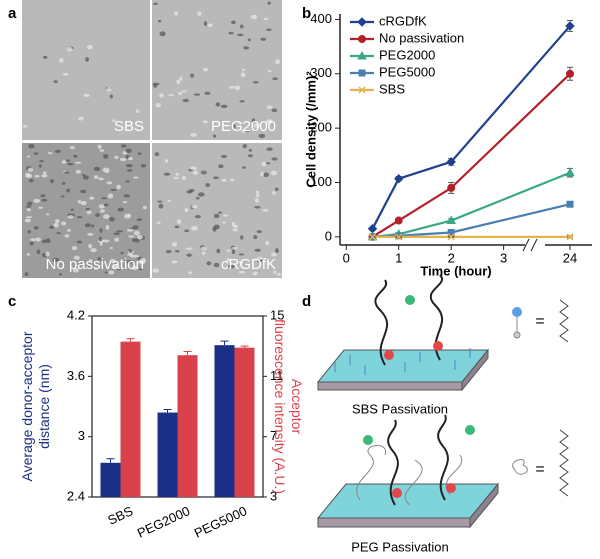  Describe the element at coordinates (306, 301) in the screenshot. I see `panel-label: d` at that location.